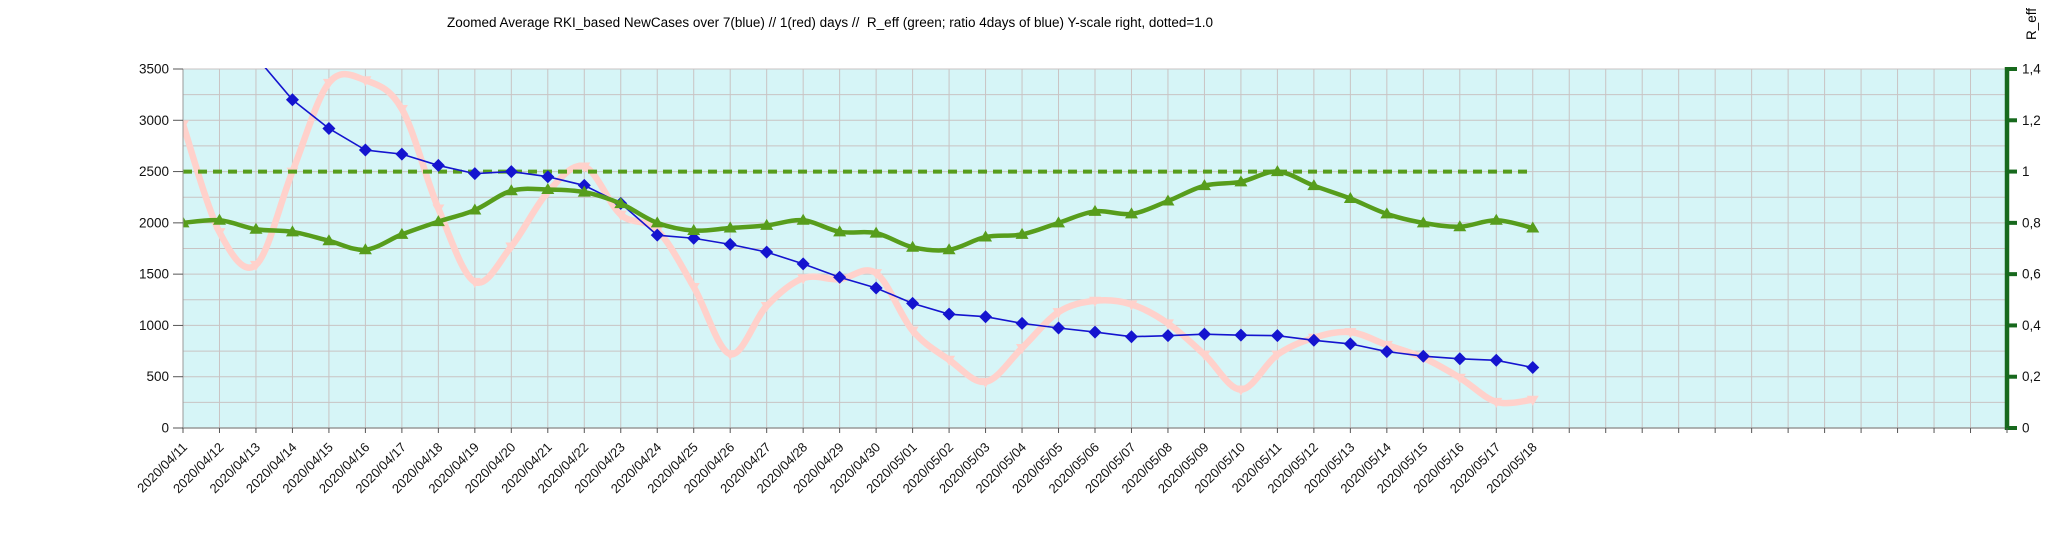  What do you see at coordinates (154, 325) in the screenshot?
I see `y-left-tick-label: 1000` at bounding box center [154, 325].